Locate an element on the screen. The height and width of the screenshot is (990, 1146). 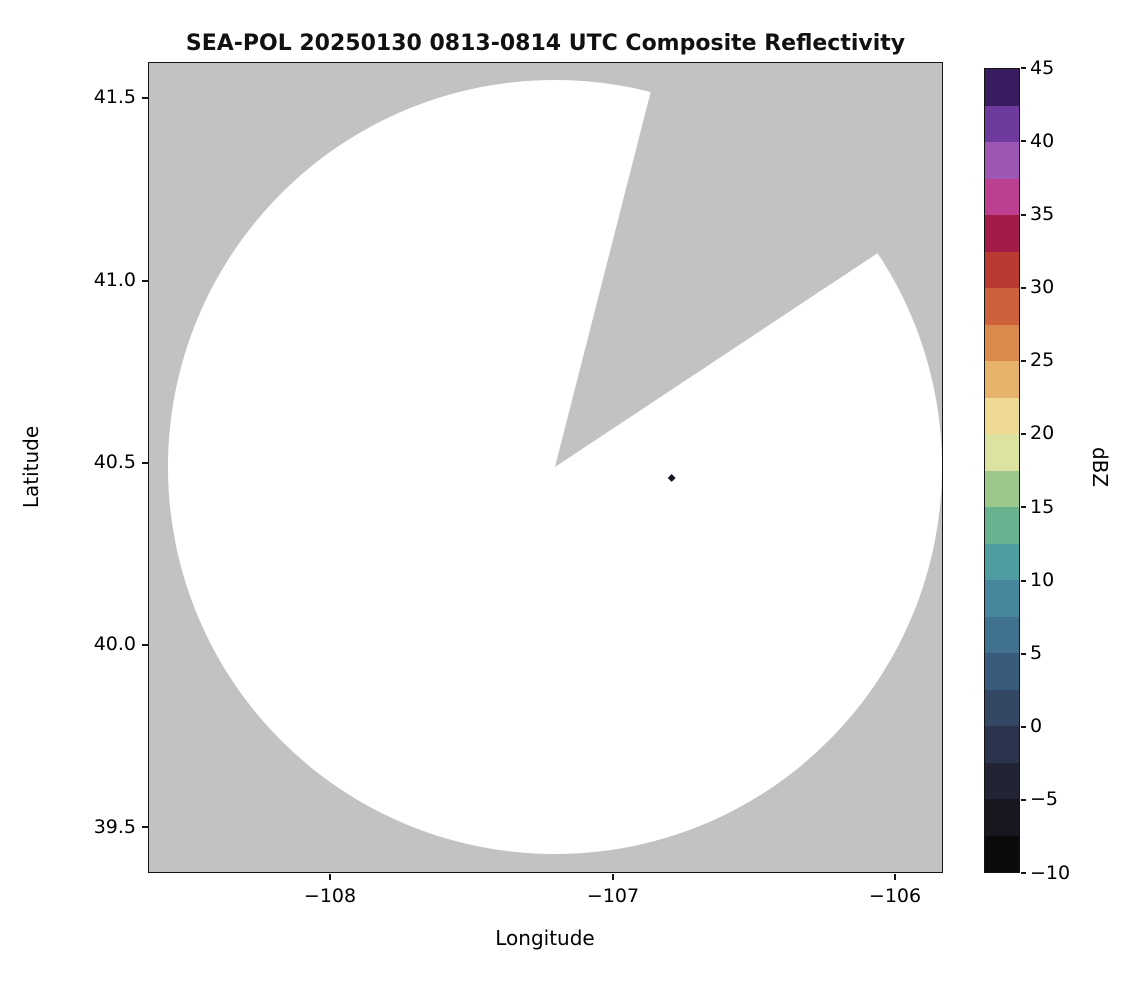
colorbar-tick-label: 10 is located at coordinates (1042, 580).